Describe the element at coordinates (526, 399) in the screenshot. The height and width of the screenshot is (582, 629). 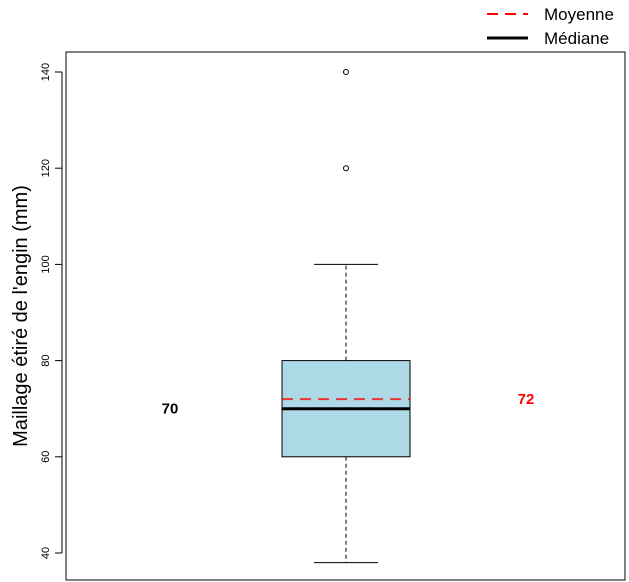
I see `mean-annotation: 72` at that location.